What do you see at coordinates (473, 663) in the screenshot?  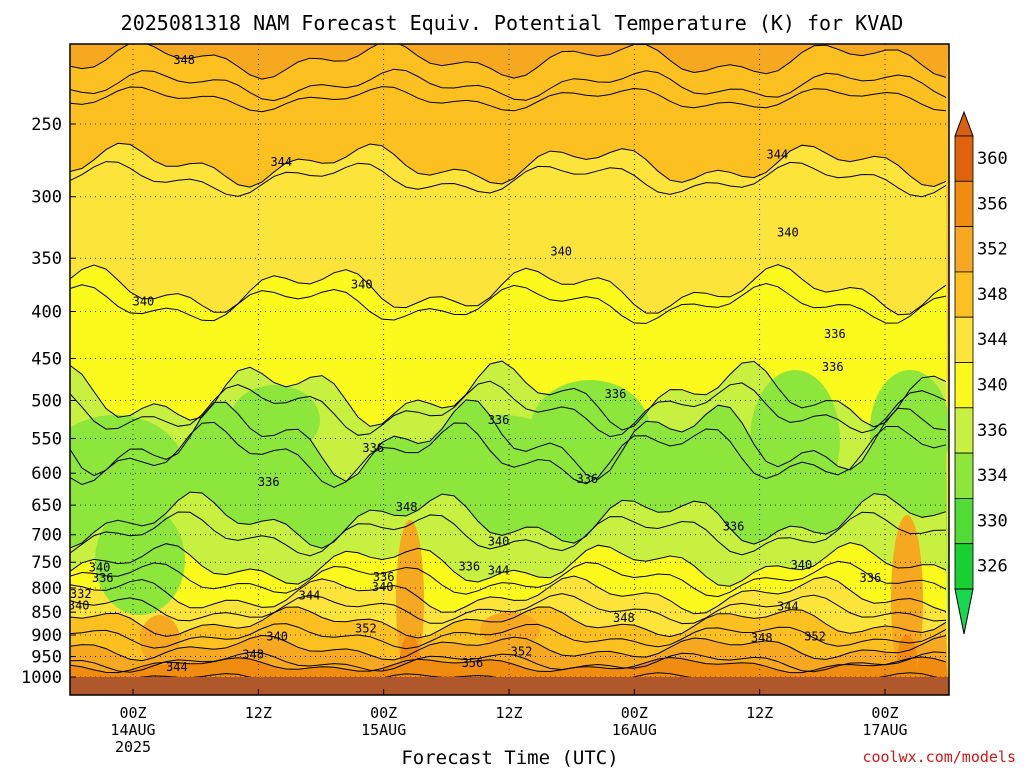 I see `contour-label: 356` at bounding box center [473, 663].